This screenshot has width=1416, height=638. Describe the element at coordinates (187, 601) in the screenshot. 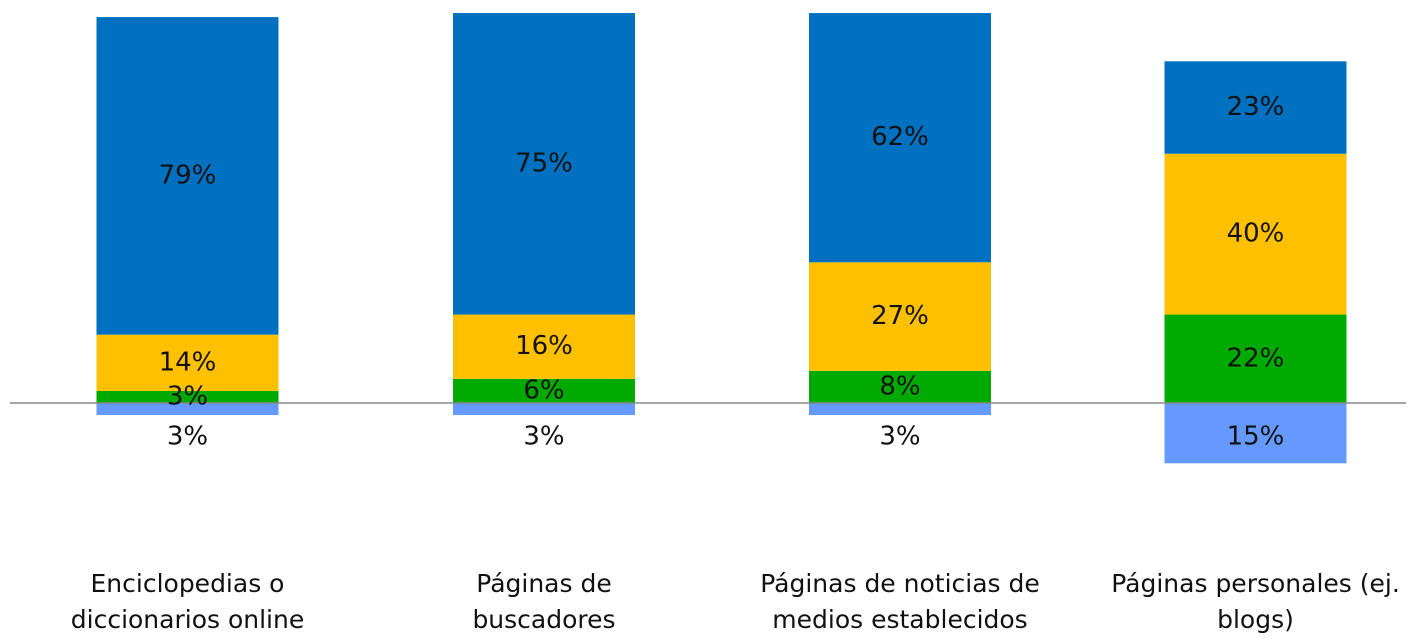

I see `category-label: Enciclopedias o diccionarios online` at that location.